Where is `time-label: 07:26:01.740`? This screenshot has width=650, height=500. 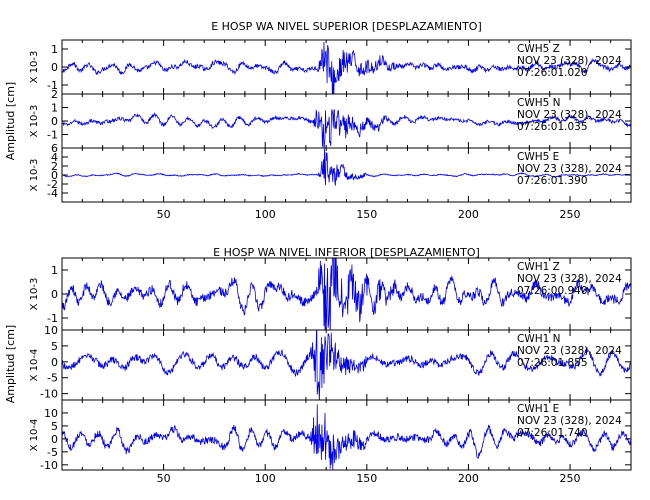 time-label: 07:26:01.740 is located at coordinates (552, 433).